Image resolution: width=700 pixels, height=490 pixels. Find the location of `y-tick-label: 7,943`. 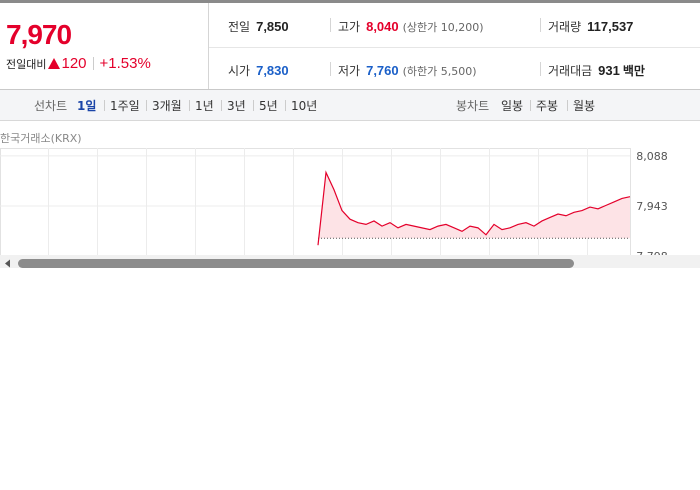

y-tick-label: 7,943 is located at coordinates (652, 206).